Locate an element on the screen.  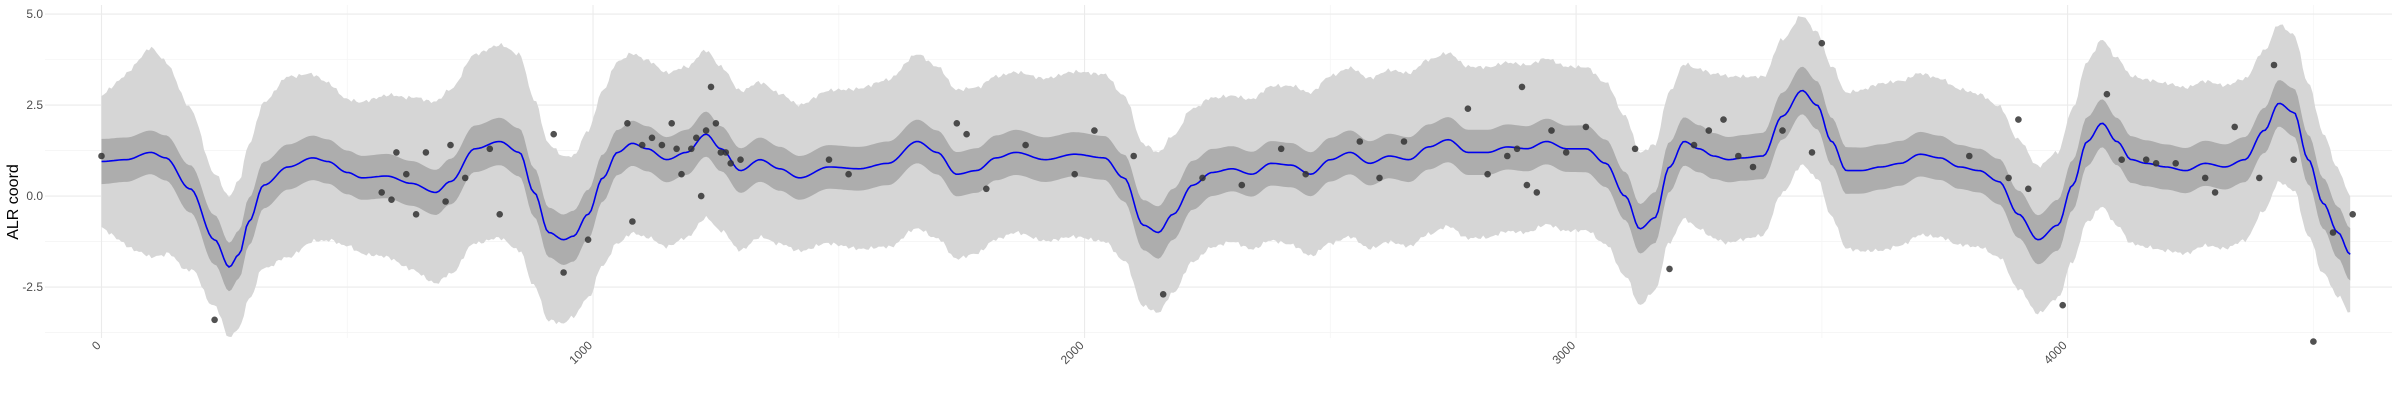
y-tick-label: 2.5 is located at coordinates (34, 105).